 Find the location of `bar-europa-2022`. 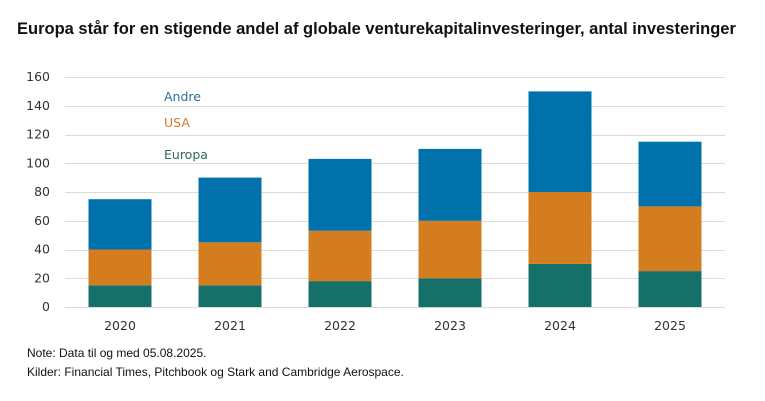

bar-europa-2022 is located at coordinates (340, 294).